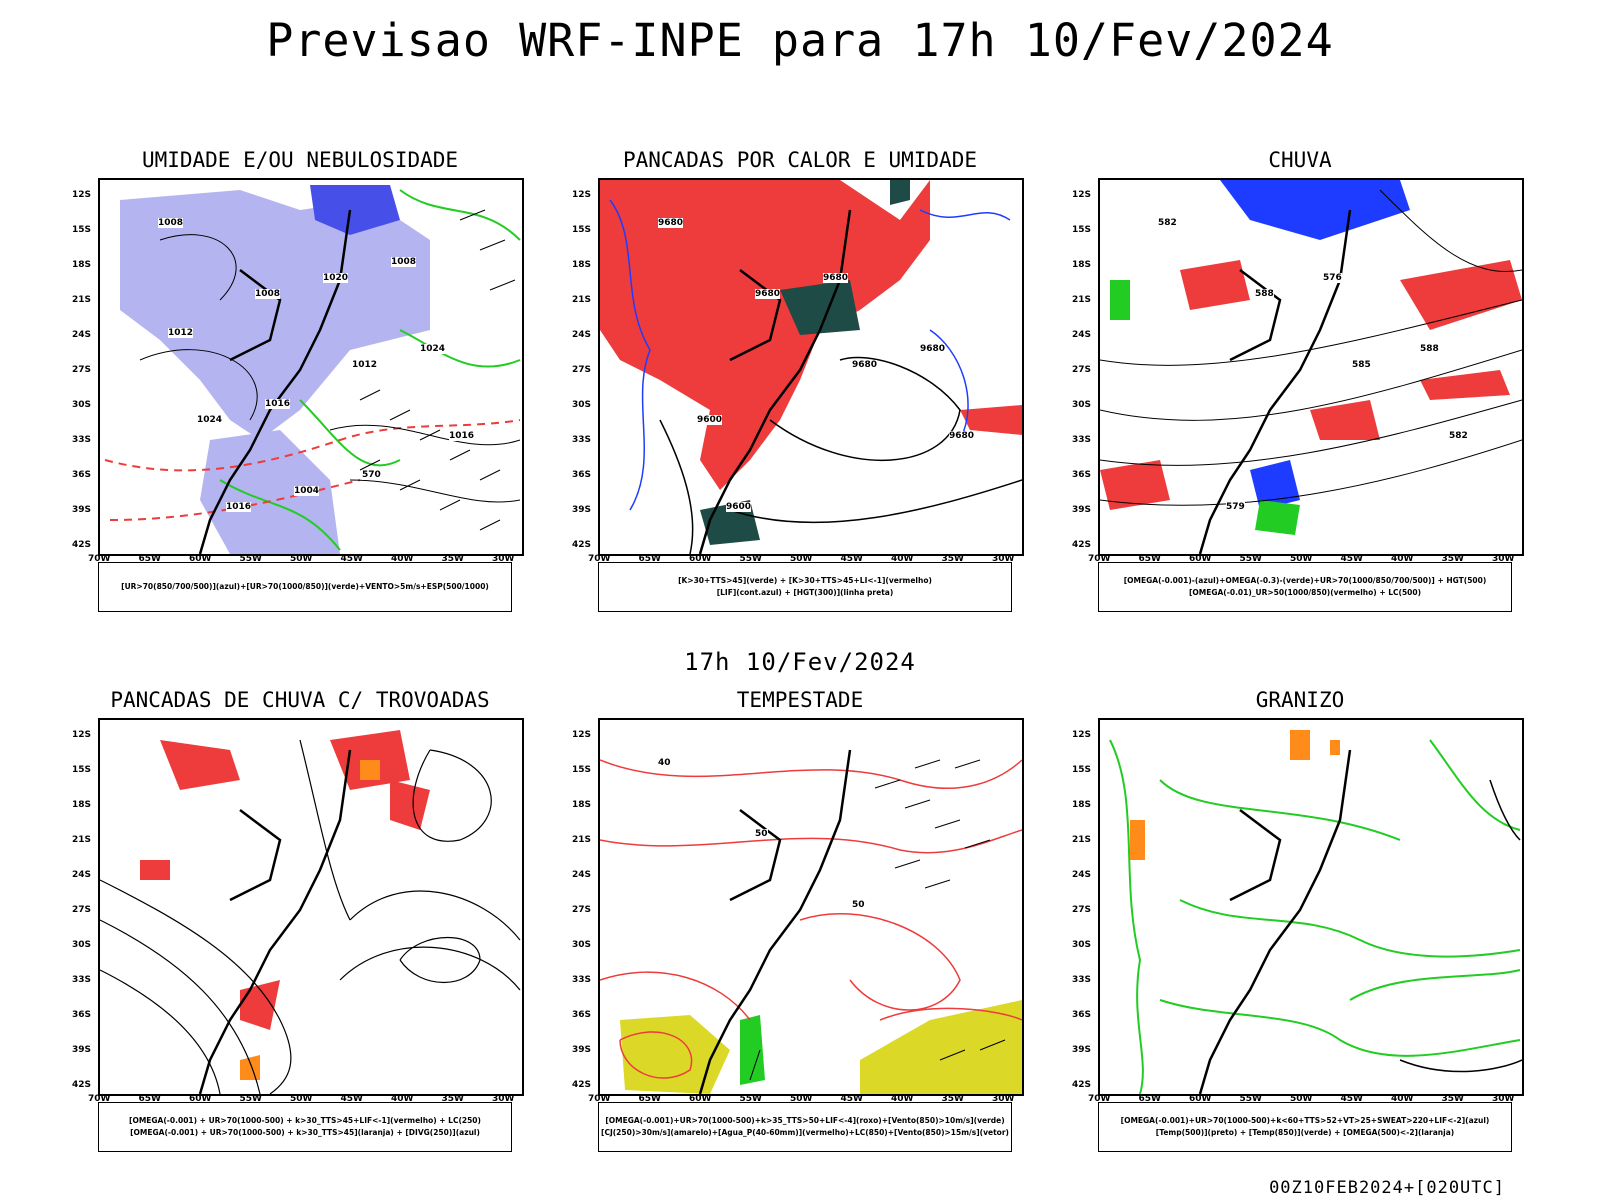 Image resolution: width=1600 pixels, height=1200 pixels. What do you see at coordinates (1332, 278) in the screenshot?
I see `contour-label: 576` at bounding box center [1332, 278].